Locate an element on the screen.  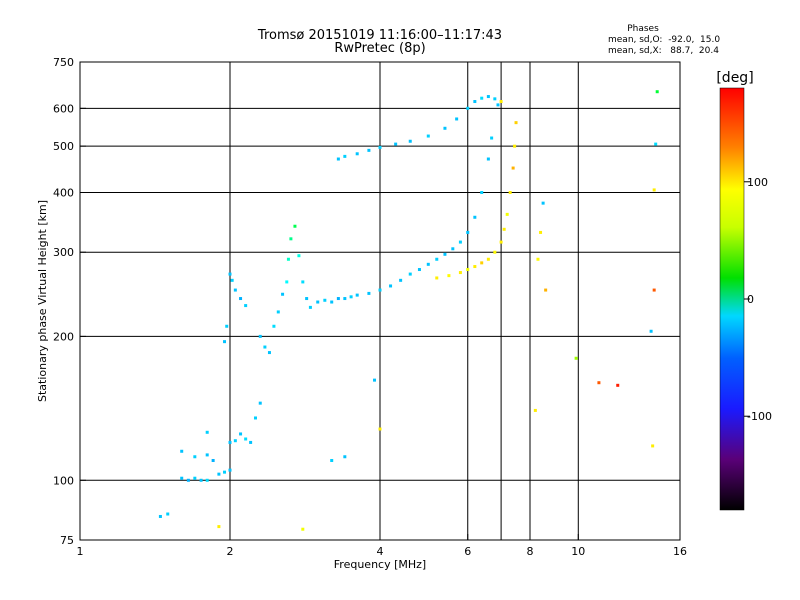
colorbar-tick-label: 0 is located at coordinates (750, 299).